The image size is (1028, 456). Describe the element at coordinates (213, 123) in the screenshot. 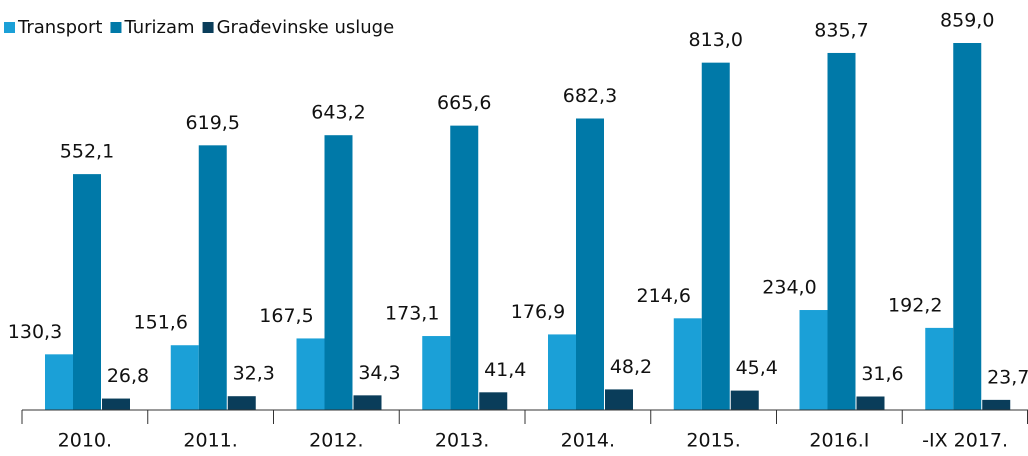

I see `value-label: 619,5` at that location.